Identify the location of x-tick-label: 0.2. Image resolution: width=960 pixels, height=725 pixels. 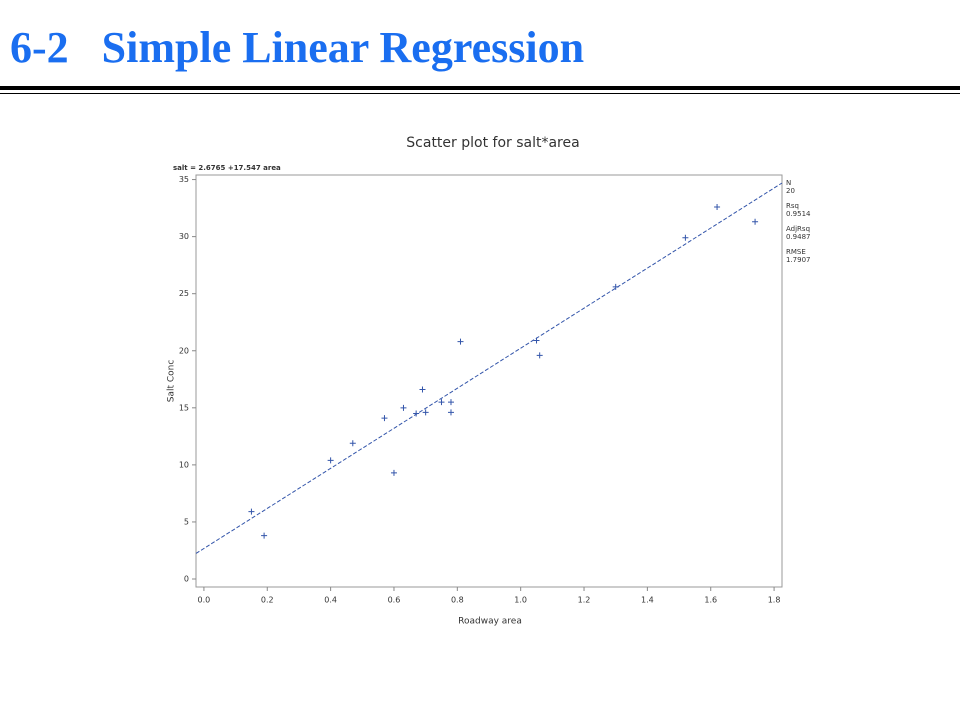
(267, 600).